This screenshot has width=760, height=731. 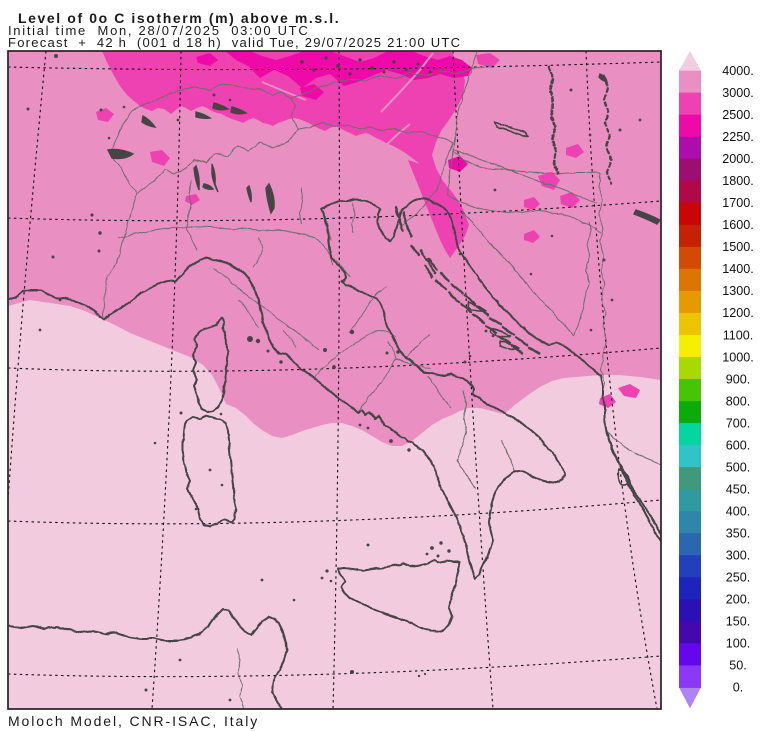 I want to click on svg-text: 1400., so click(x=738, y=269).